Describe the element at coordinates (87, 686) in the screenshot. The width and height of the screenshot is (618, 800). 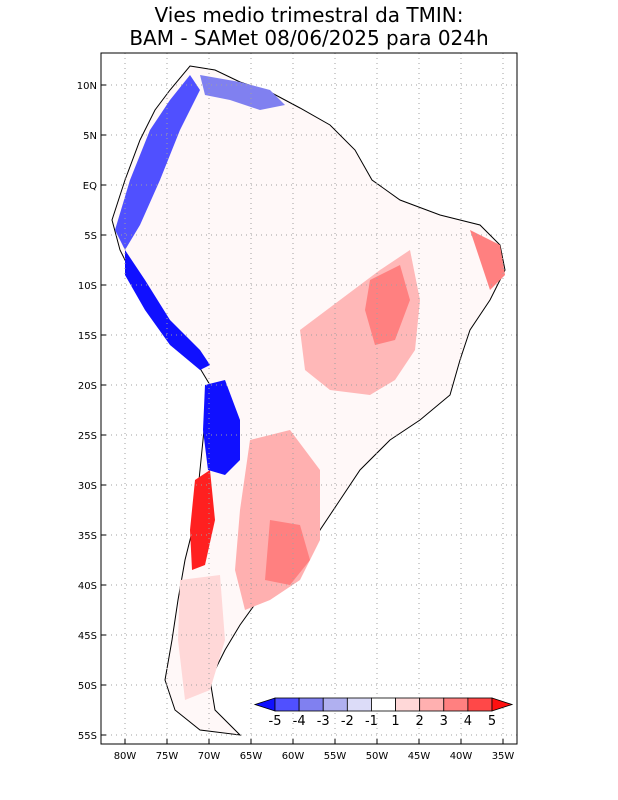
I see `lat-tick-label: 50S` at that location.